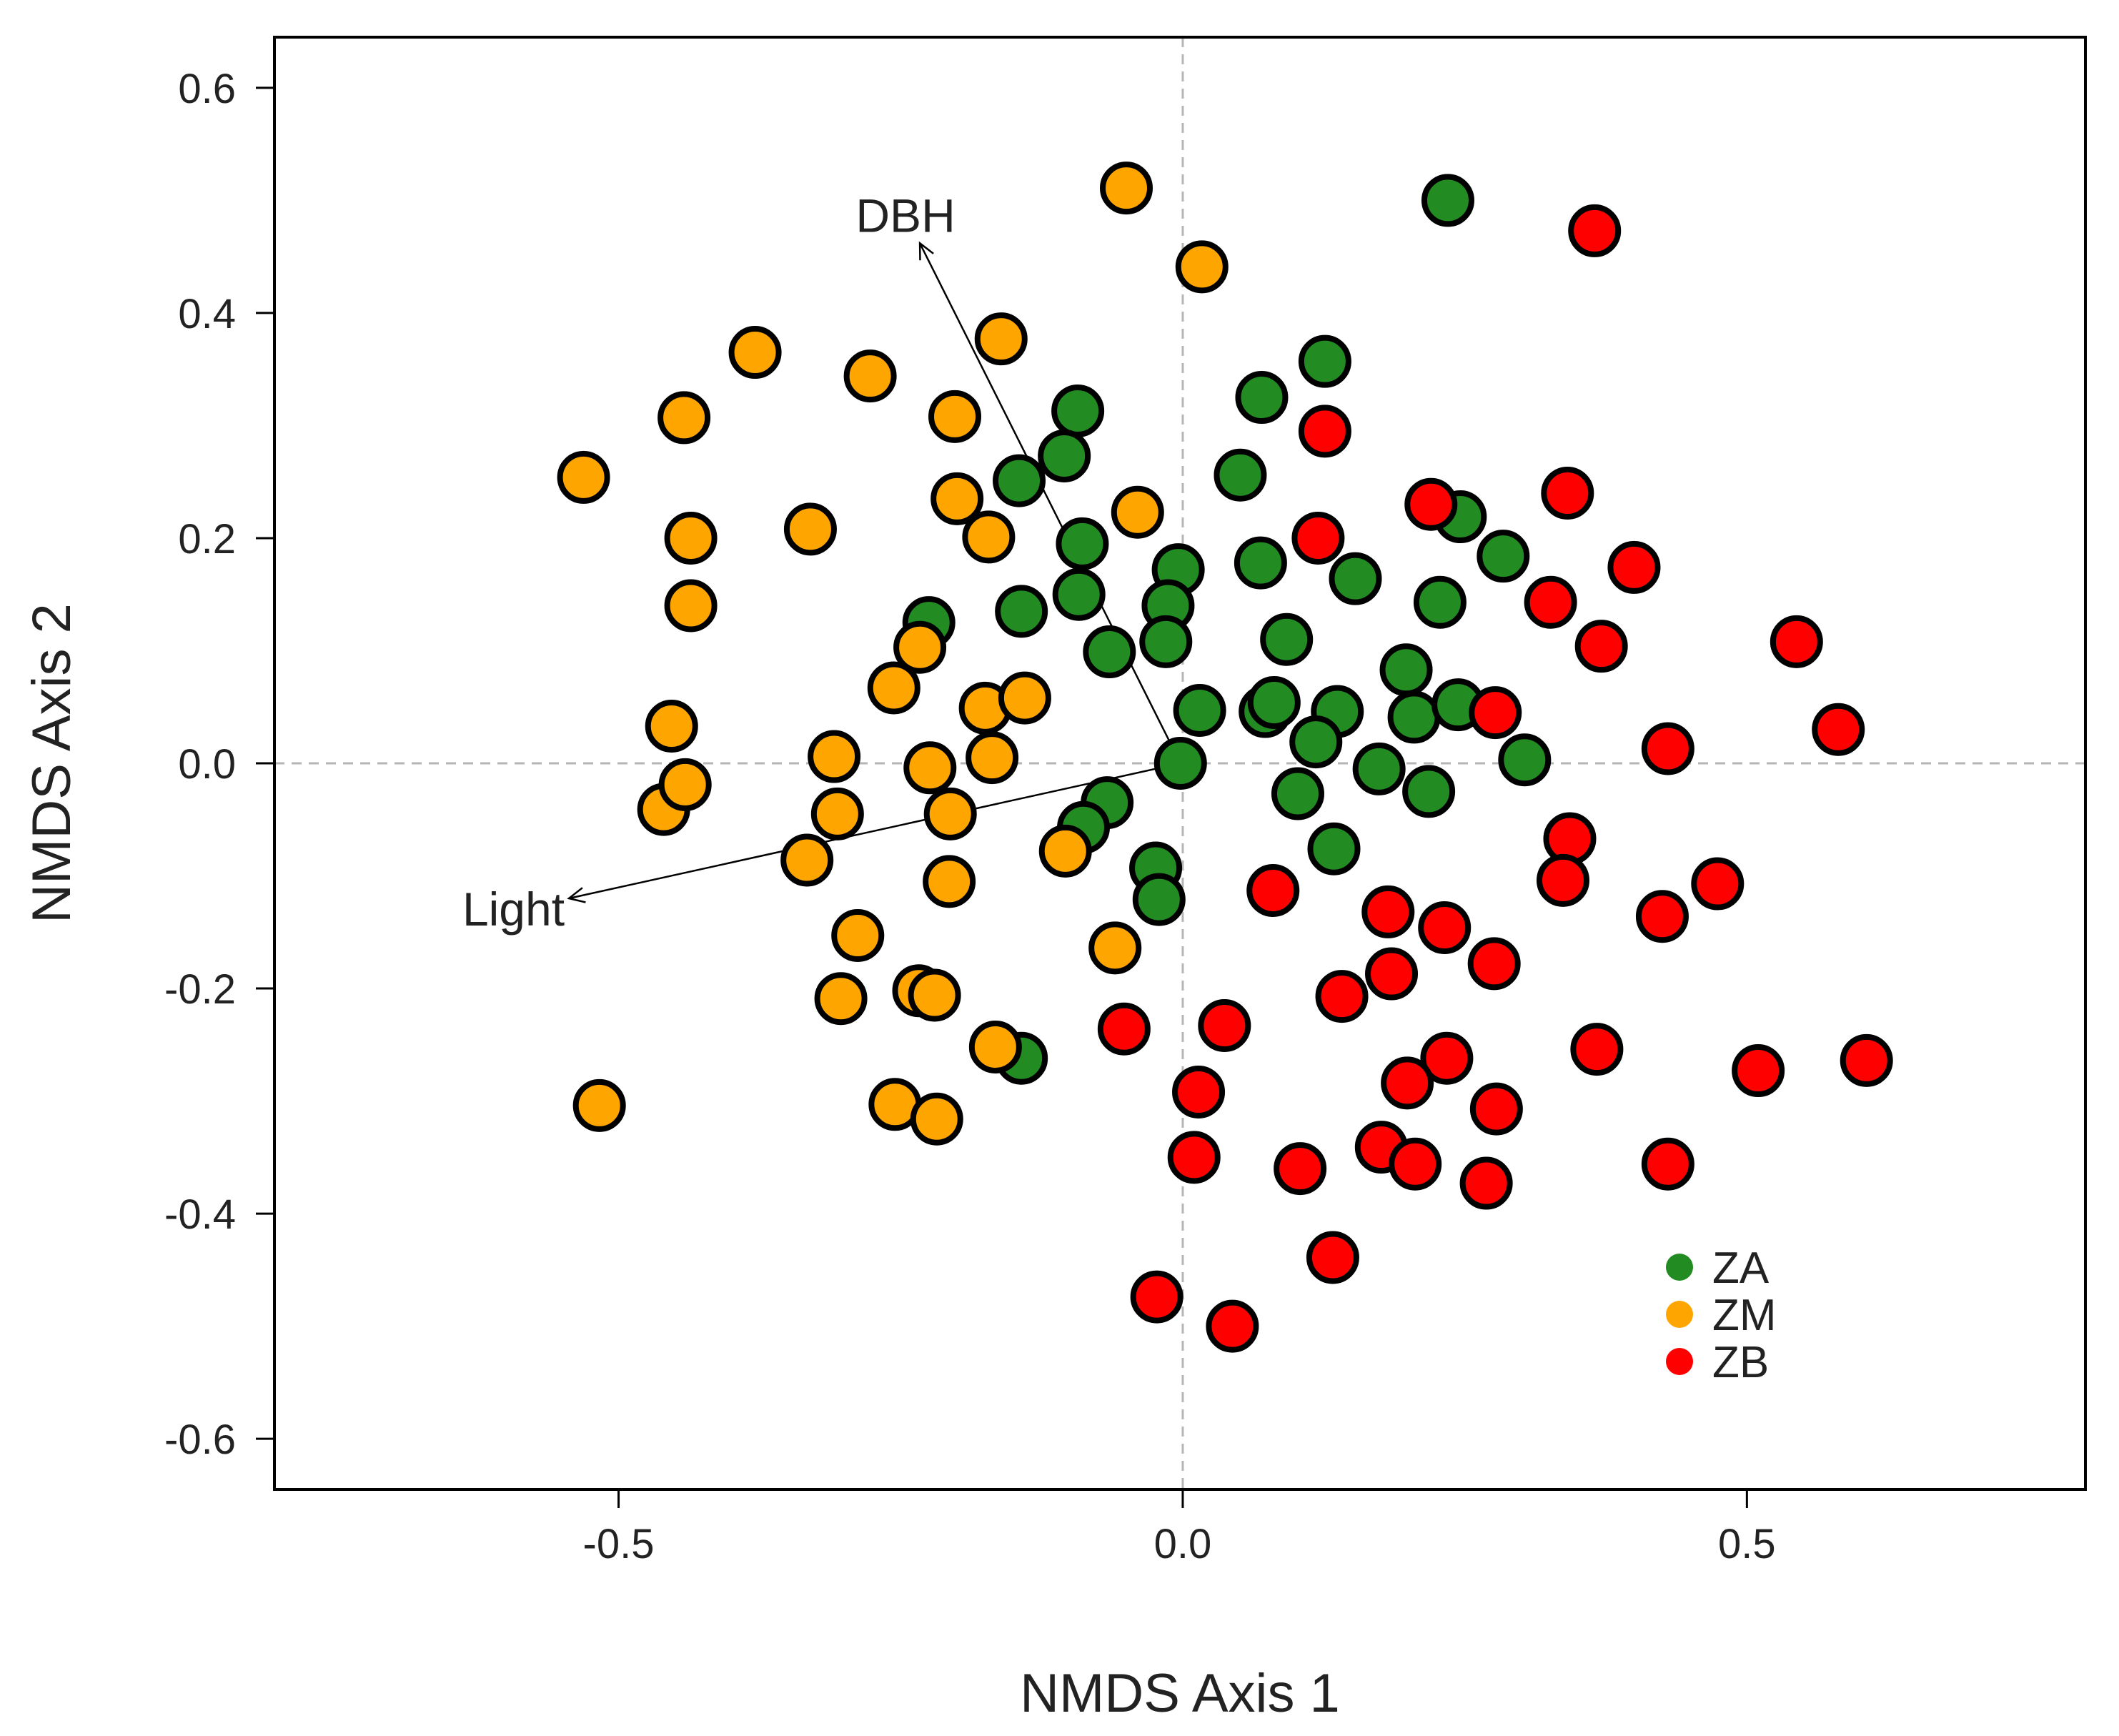 The image size is (2119, 1736). What do you see at coordinates (874, 572) in the screenshot?
I see `vector-arrows` at bounding box center [874, 572].